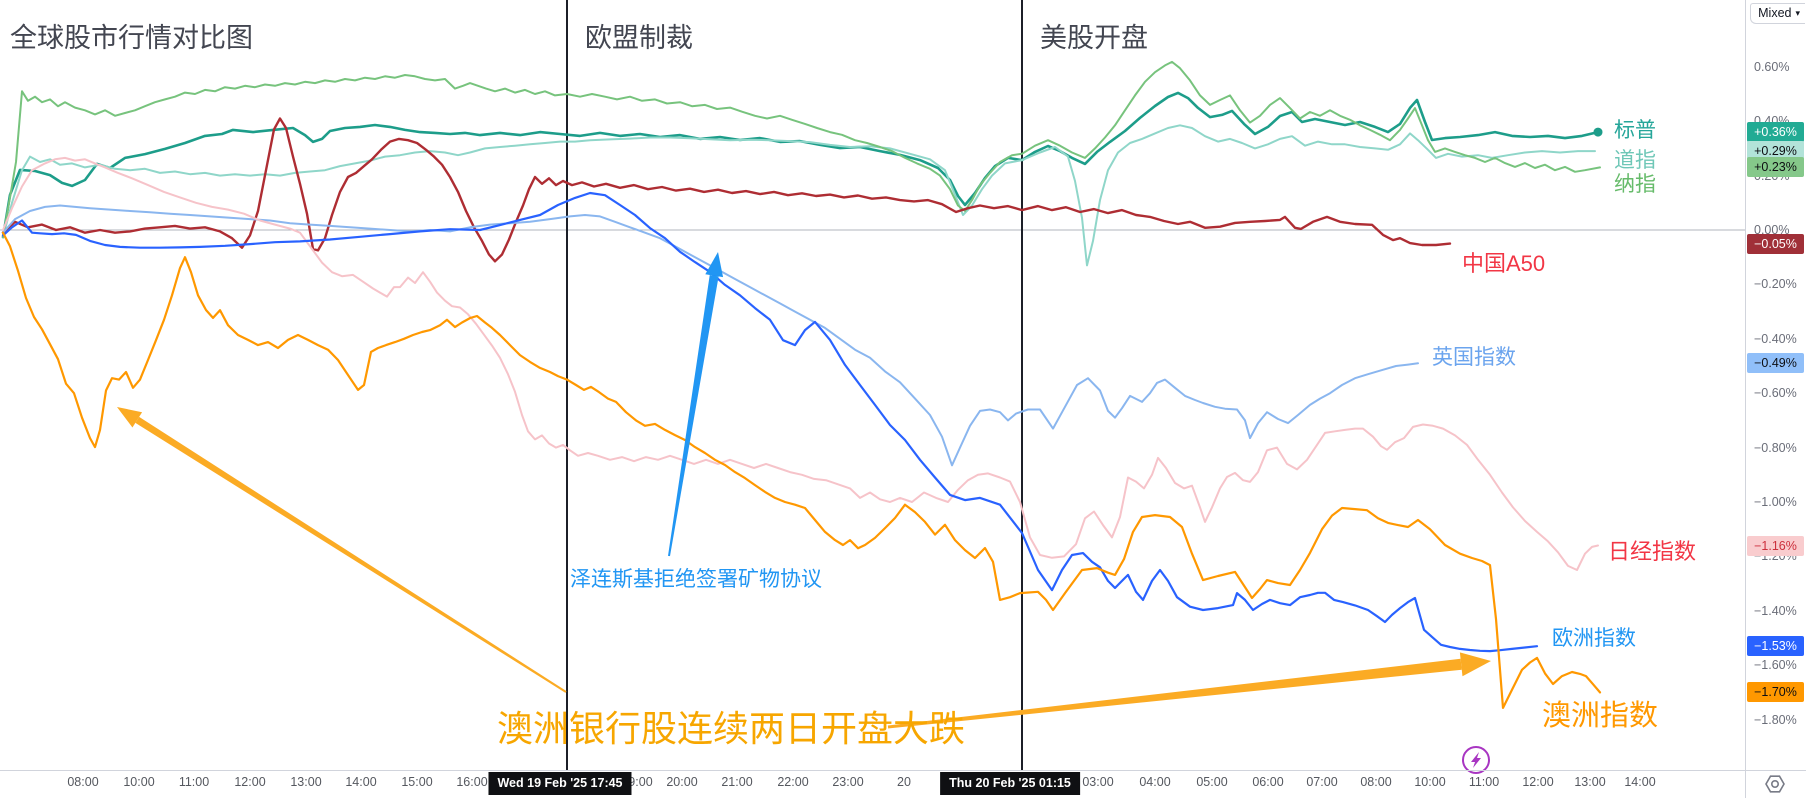 This screenshot has height=798, width=1806. I want to click on price-badge-europe: −1.53%, so click(1775, 646).